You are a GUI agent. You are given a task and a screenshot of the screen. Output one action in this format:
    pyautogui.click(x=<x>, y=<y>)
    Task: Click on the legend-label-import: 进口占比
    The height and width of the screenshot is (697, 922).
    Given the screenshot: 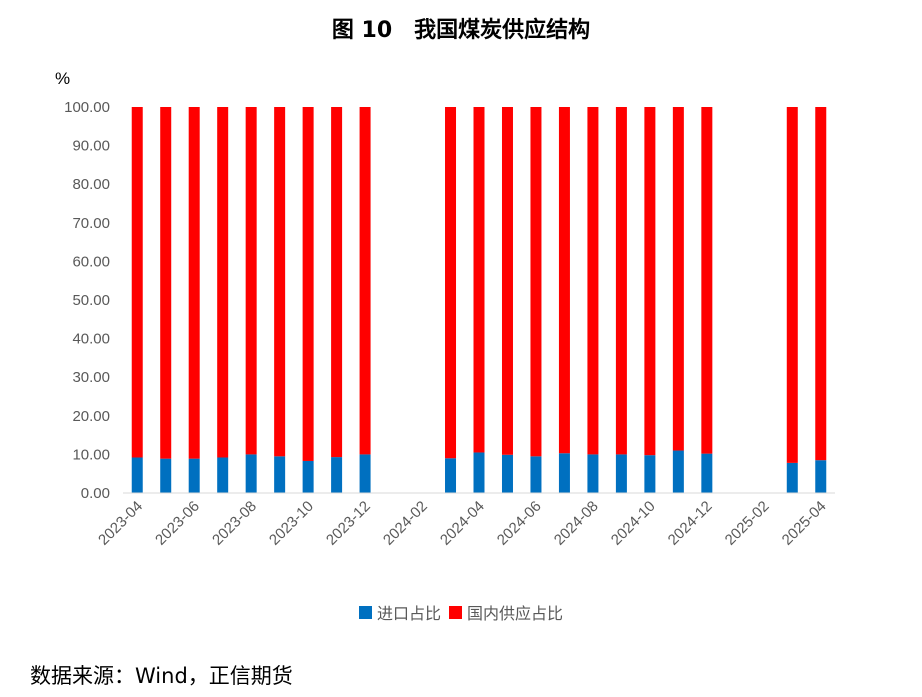 What is the action you would take?
    pyautogui.click(x=408, y=613)
    